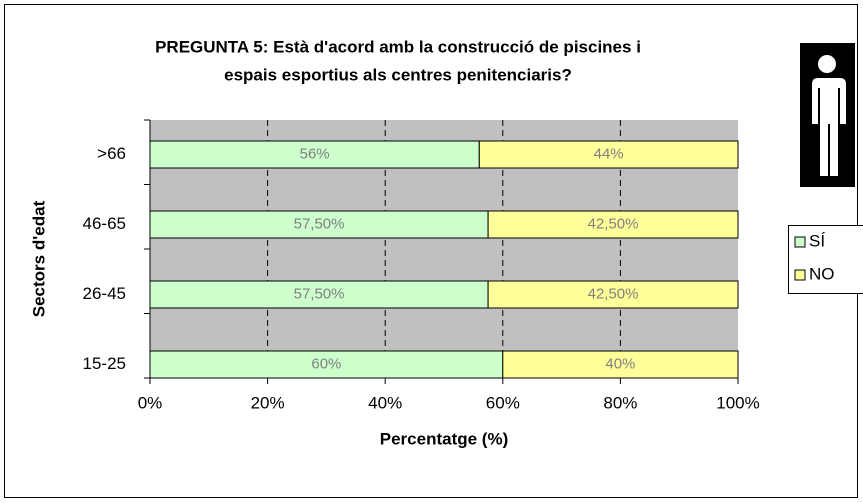 The height and width of the screenshot is (503, 863). I want to click on x-tick-label: 100%, so click(737, 402).